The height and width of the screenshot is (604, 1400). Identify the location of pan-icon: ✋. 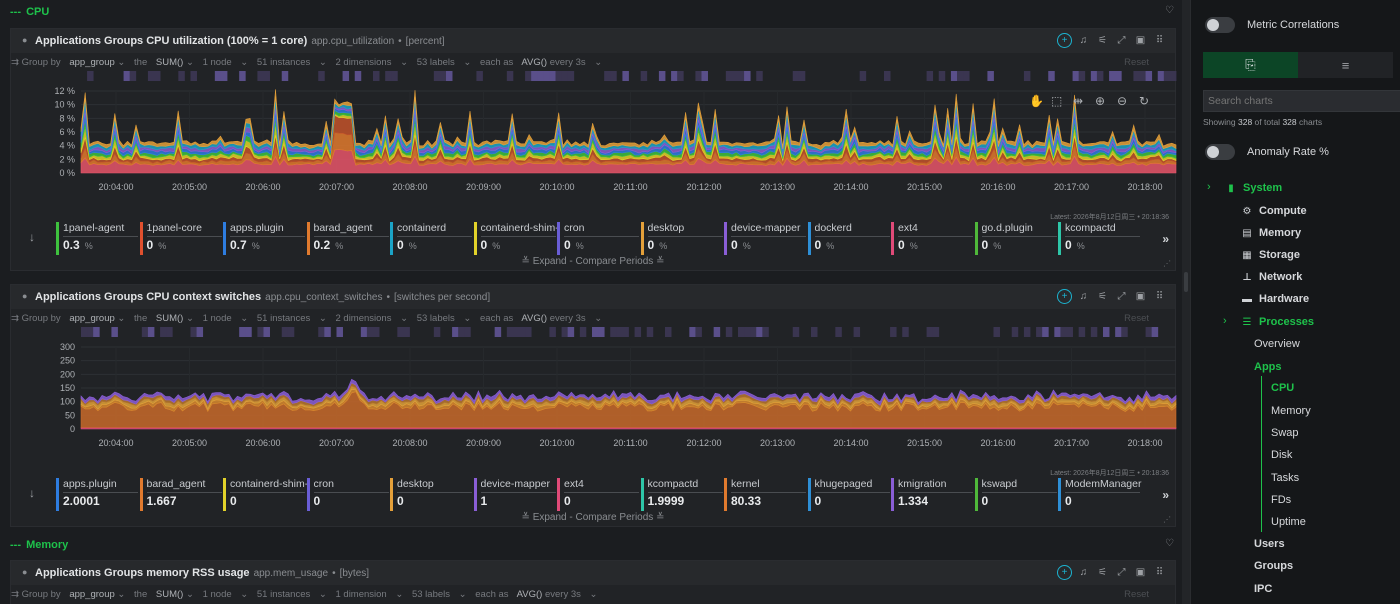
(1036, 101).